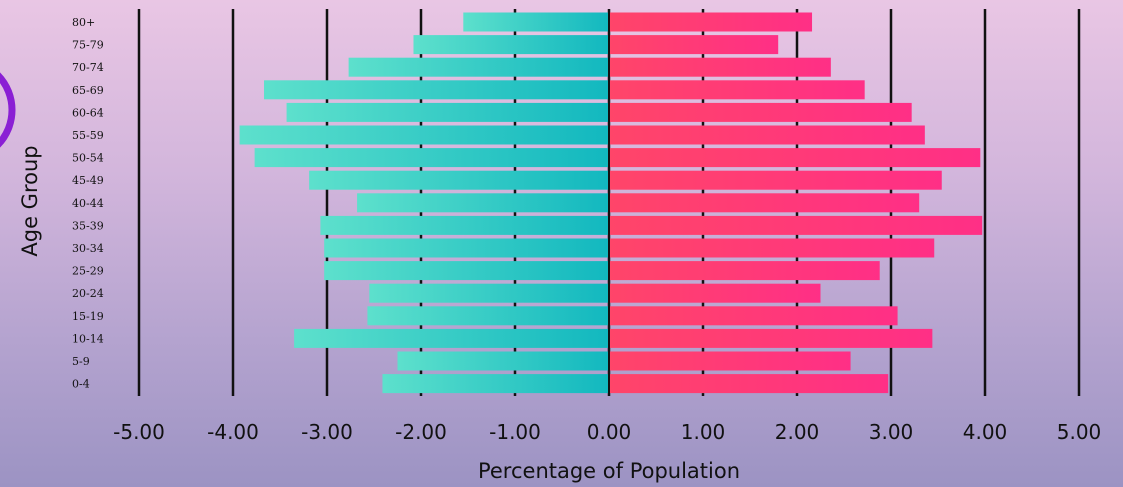  Describe the element at coordinates (515, 432) in the screenshot. I see `x-tick-label-4: -1.00` at that location.